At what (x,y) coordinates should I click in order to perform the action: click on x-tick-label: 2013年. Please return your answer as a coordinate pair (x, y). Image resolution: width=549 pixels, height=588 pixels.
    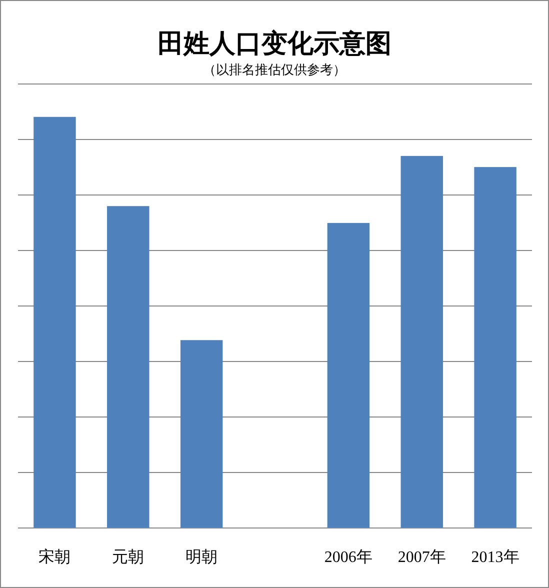
    Looking at the image, I should click on (495, 557).